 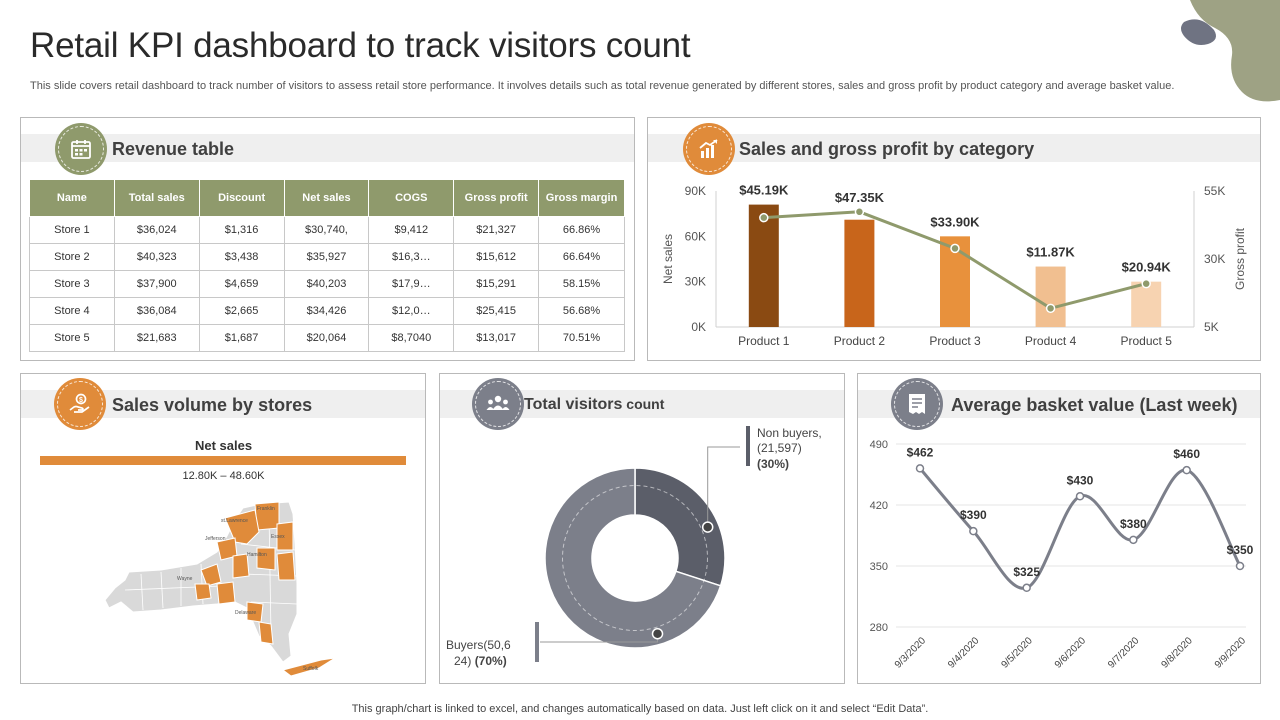 What do you see at coordinates (411, 338) in the screenshot?
I see `table-cell: $8,7040` at bounding box center [411, 338].